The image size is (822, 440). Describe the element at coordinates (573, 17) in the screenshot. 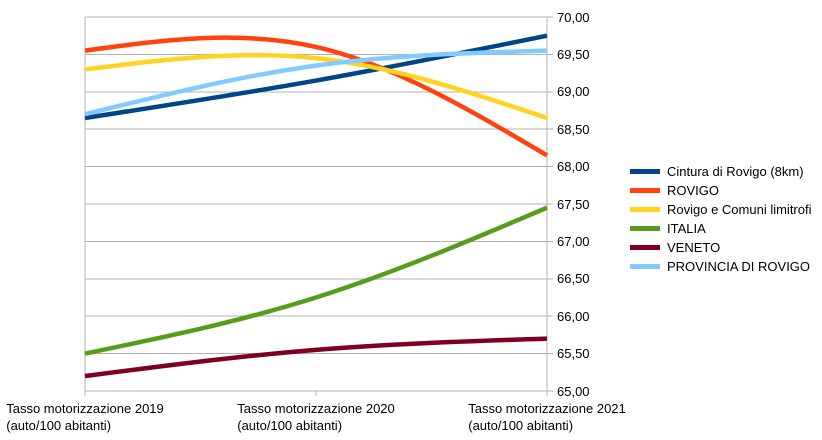

I see `y-axis-tick-label: 70,00` at that location.